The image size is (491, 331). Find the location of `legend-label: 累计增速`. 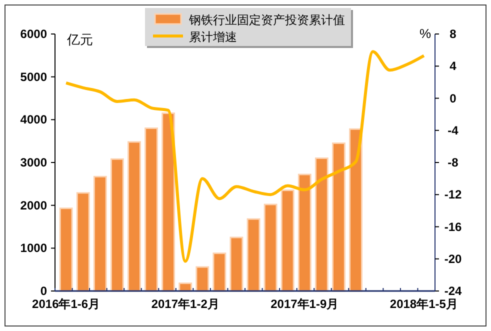

legend-label: 累计增速 is located at coordinates (213, 37).